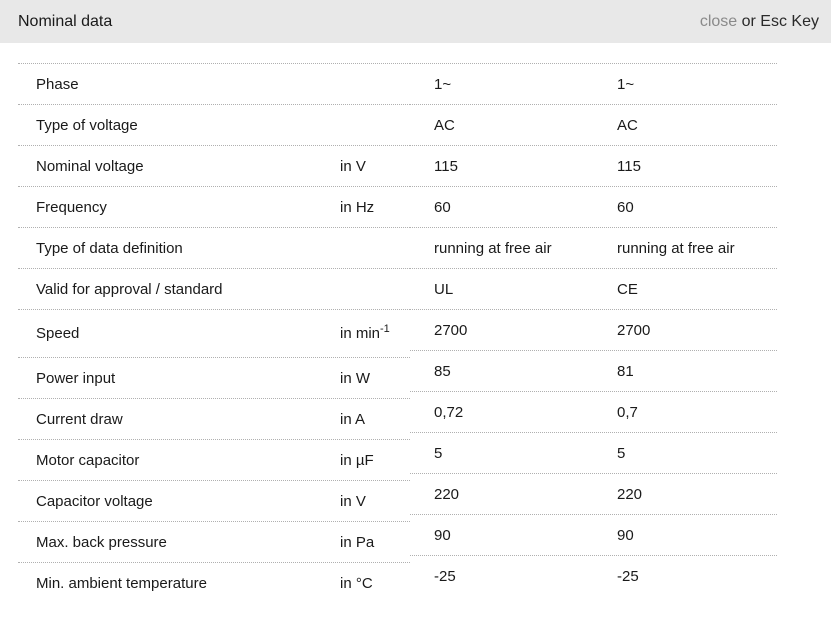 The height and width of the screenshot is (641, 831). I want to click on spec-value-col2: -25, so click(628, 576).